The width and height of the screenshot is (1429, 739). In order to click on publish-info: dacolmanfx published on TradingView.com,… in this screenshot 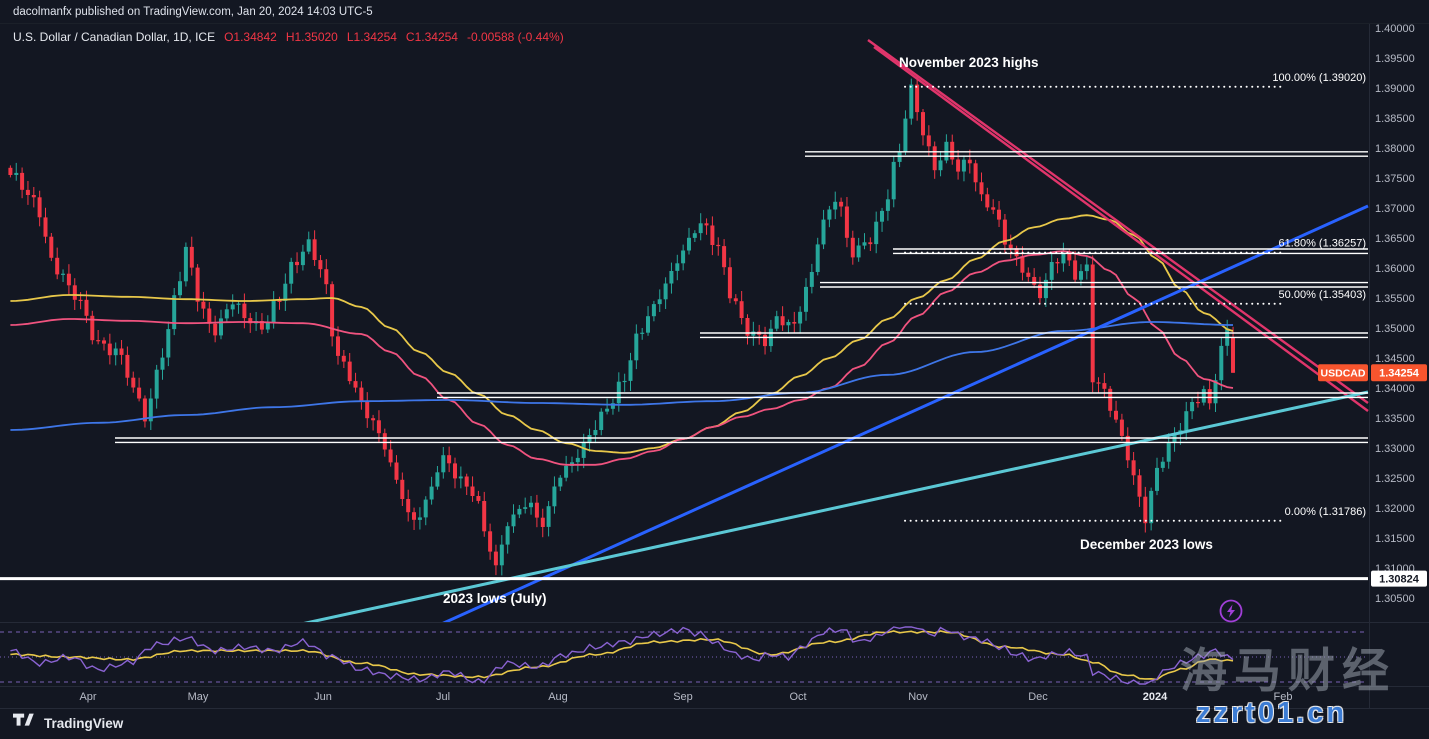, I will do `click(193, 12)`.